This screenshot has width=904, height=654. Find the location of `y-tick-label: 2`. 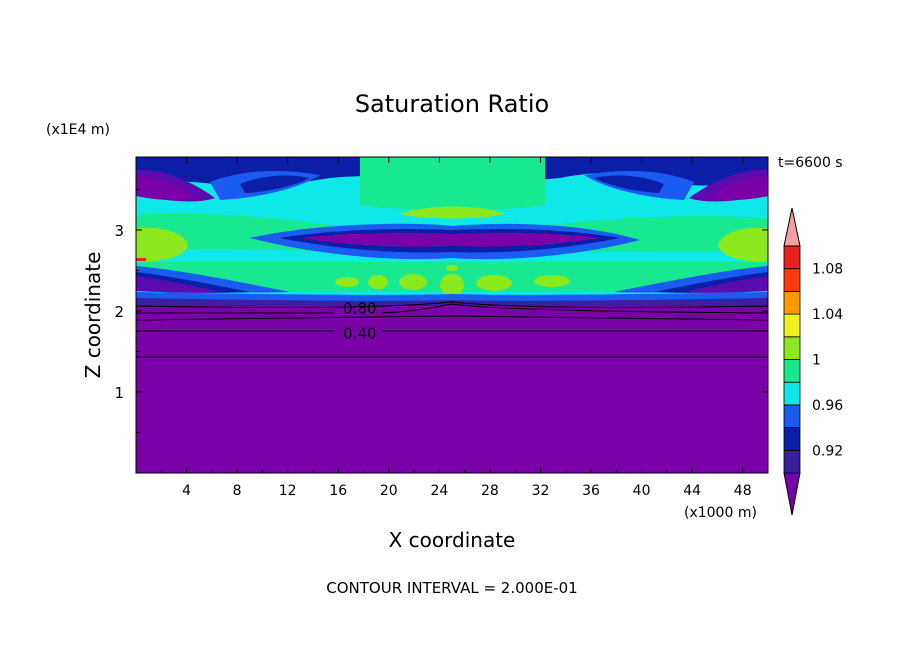

y-tick-label: 2 is located at coordinates (119, 312).